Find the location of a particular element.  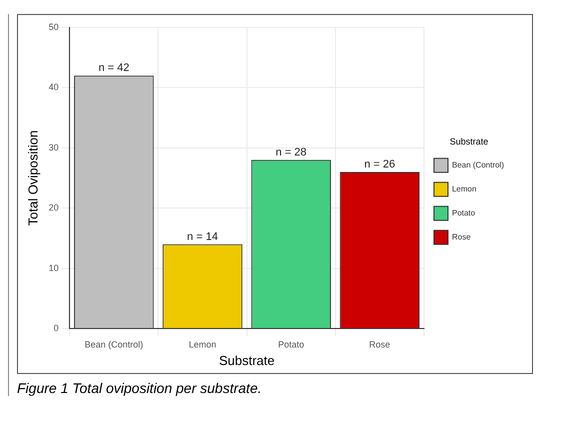

y-tick-label: 50 is located at coordinates (53, 27).